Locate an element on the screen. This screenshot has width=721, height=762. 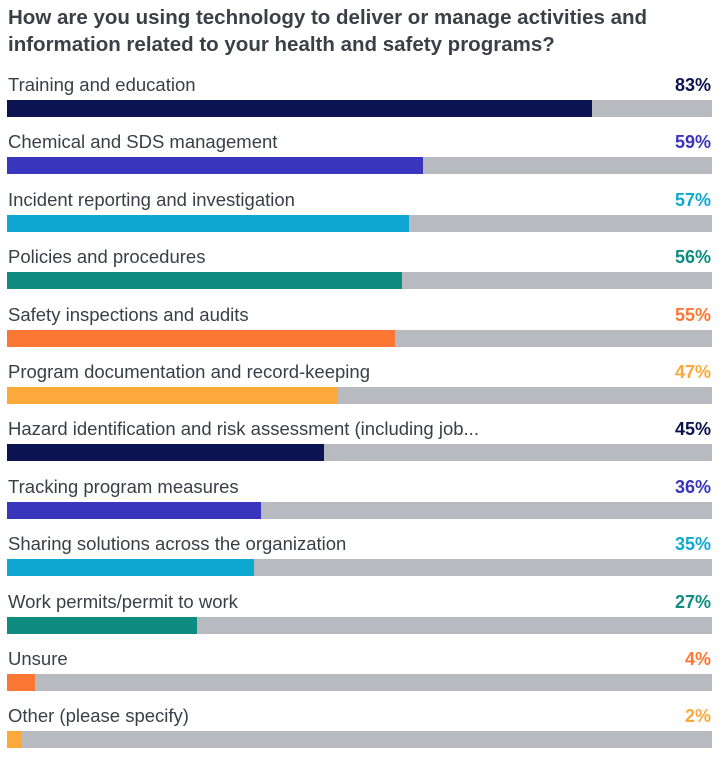
bar-label: Program documentation and record-keeping is located at coordinates (189, 371).